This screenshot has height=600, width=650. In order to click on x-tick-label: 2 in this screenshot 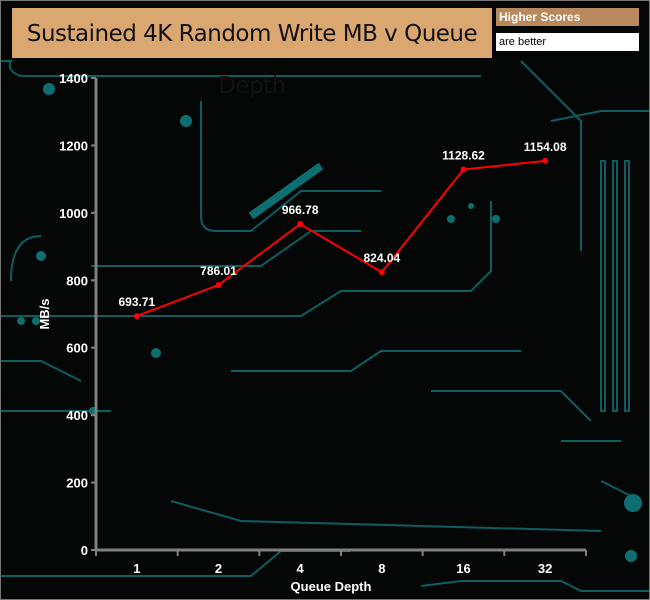, I will do `click(218, 568)`.